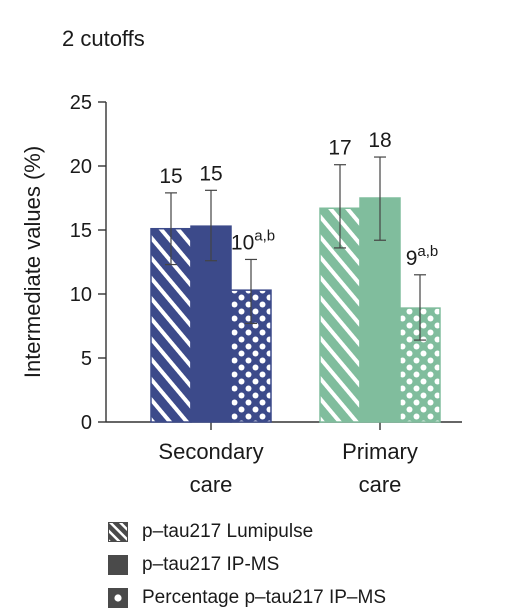 The image size is (525, 614). Describe the element at coordinates (32, 262) in the screenshot. I see `y-axis-title: Intermediate values (%)` at that location.